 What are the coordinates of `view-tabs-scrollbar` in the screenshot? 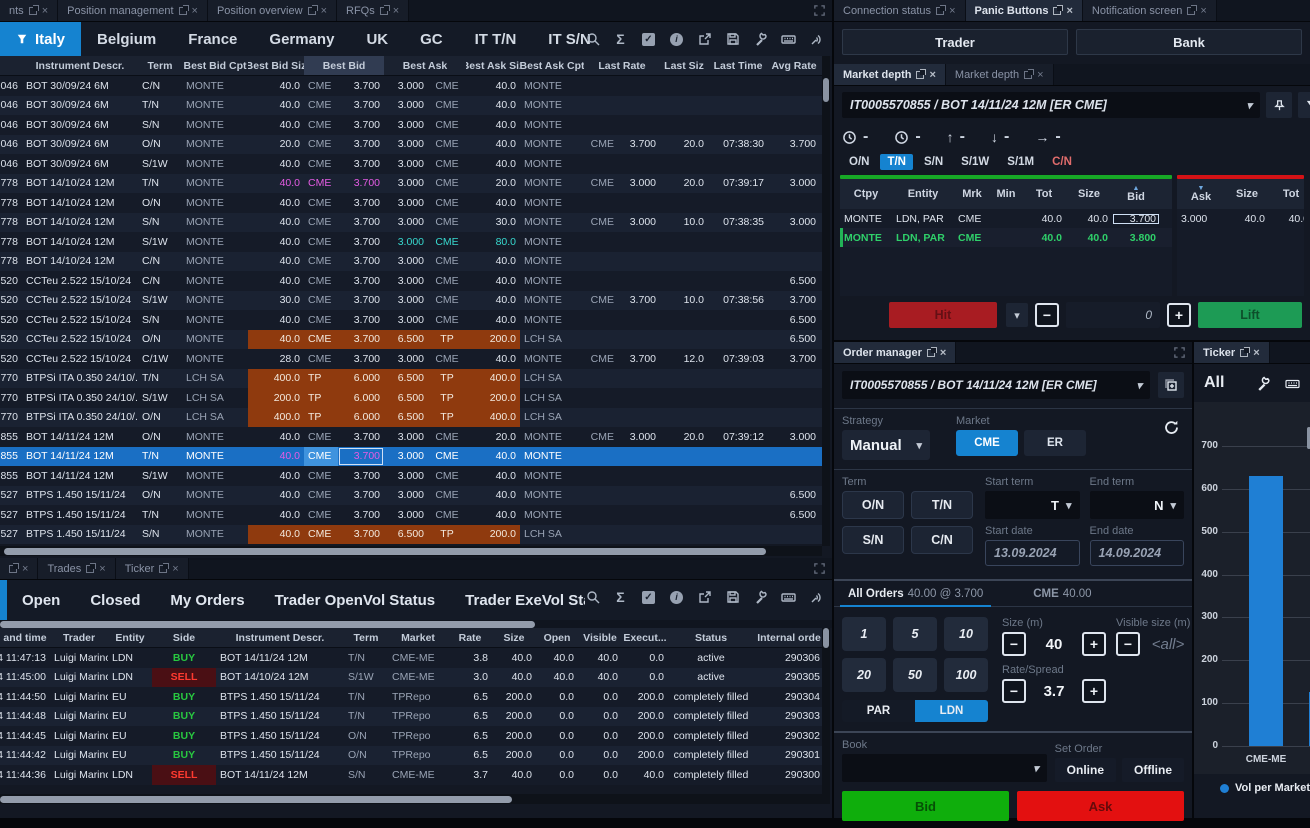 It's located at (416, 624).